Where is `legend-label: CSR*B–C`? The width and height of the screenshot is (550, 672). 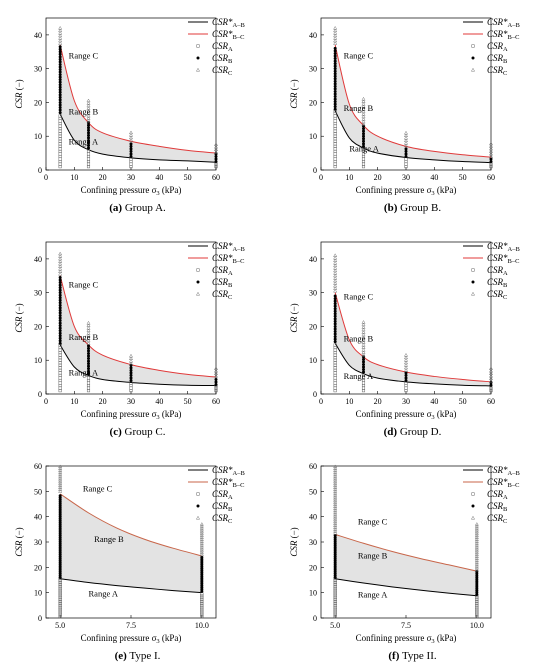
legend-label: CSR*B–C is located at coordinates (228, 259).